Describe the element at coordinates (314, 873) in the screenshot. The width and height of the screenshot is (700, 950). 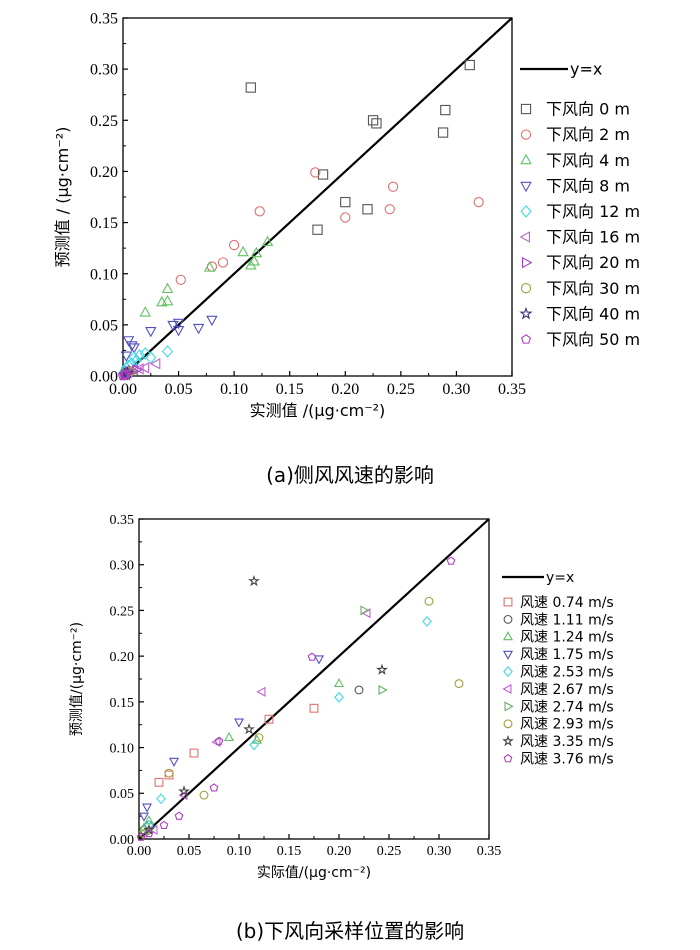
I see `x-axis-label: 实际值/(μg·cm⁻²)` at that location.